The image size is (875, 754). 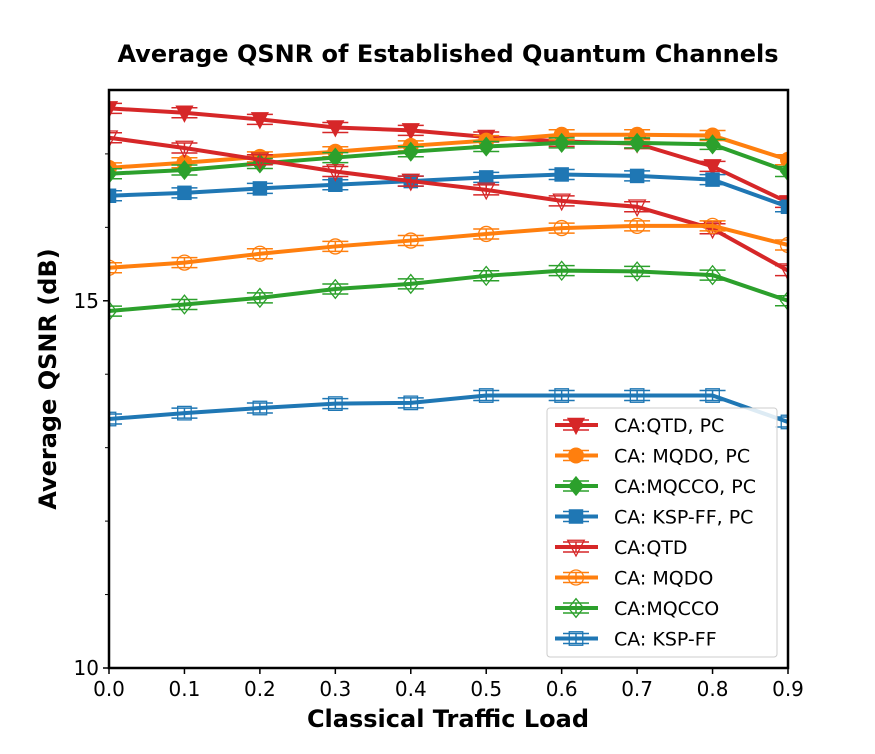 I want to click on legend-item: CA: MQDO, so click(x=634, y=579).